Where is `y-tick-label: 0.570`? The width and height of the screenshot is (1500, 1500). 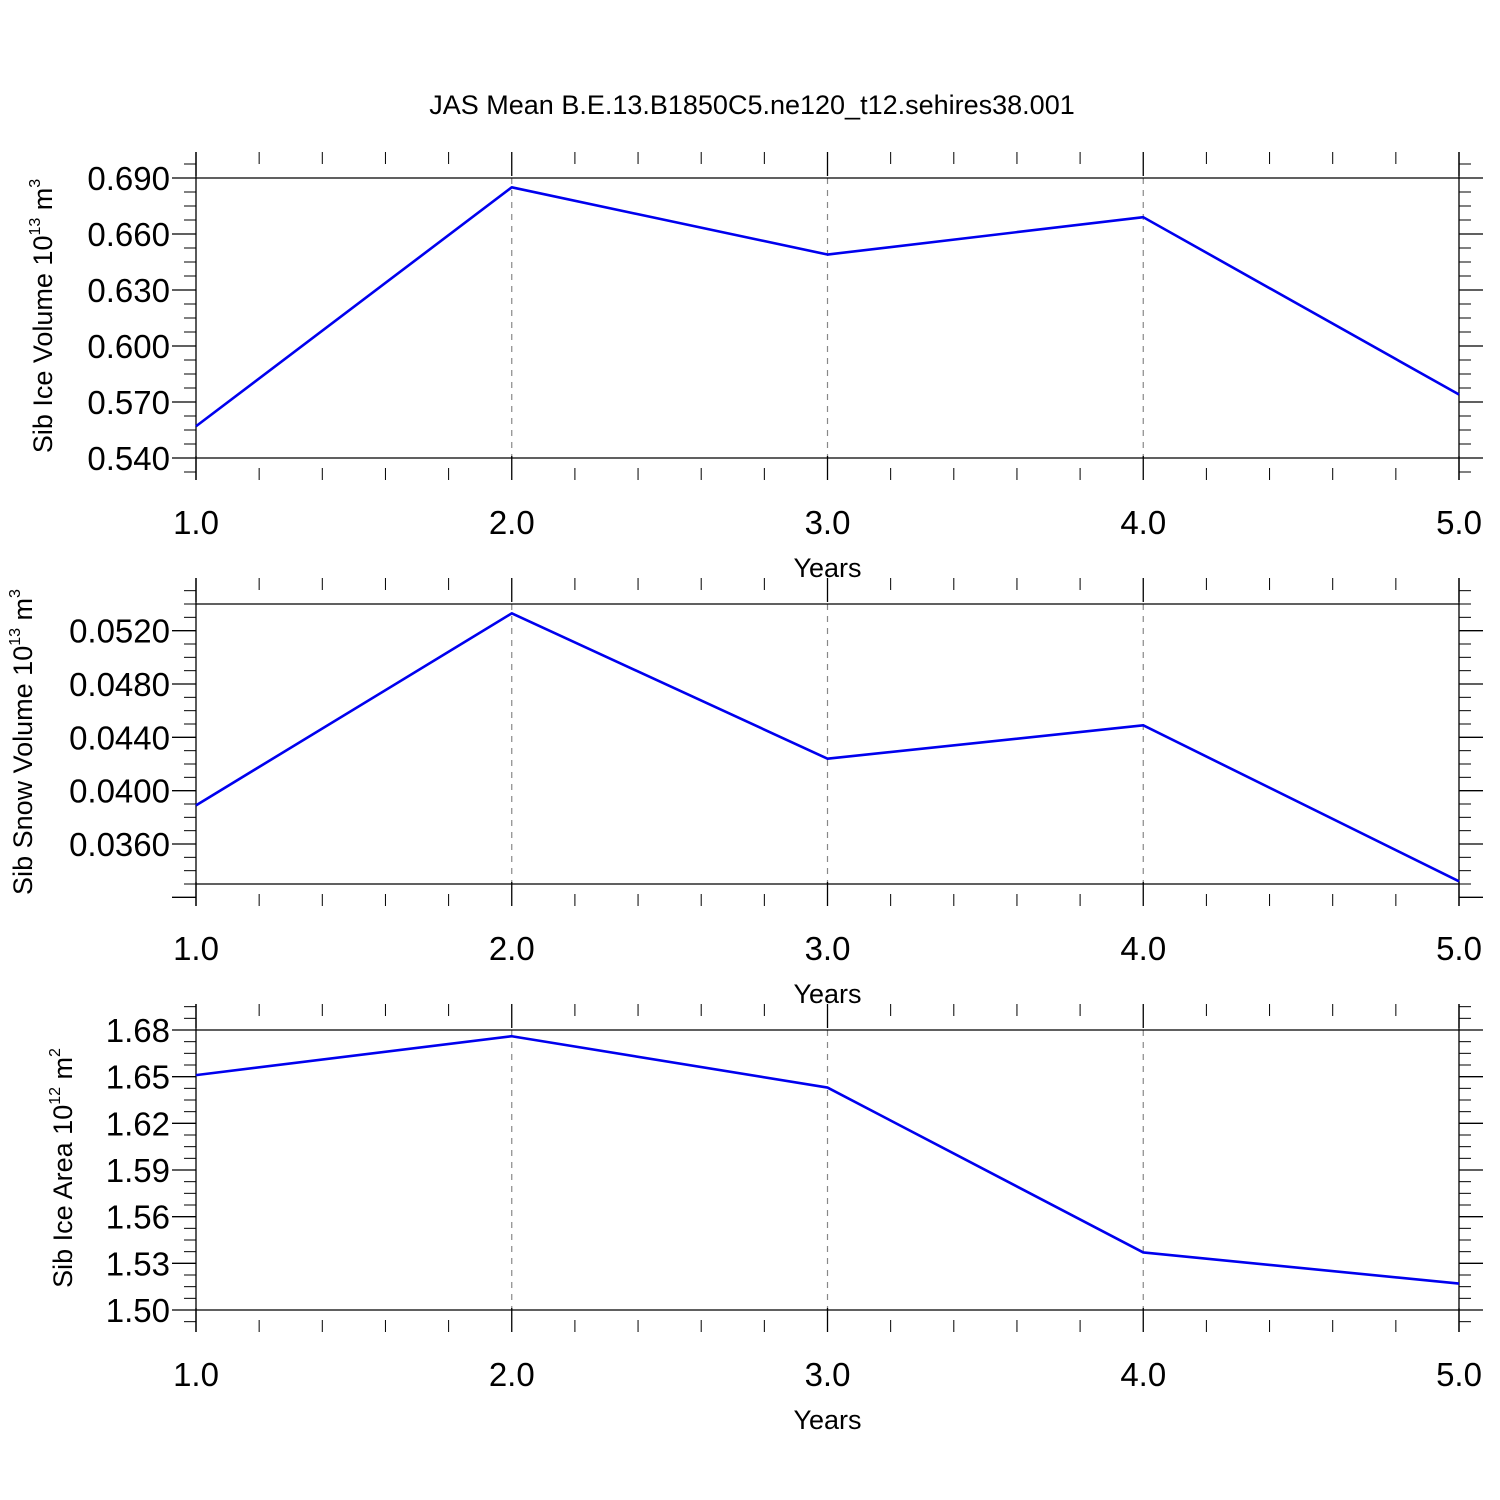 y-tick-label: 0.570 is located at coordinates (128, 402).